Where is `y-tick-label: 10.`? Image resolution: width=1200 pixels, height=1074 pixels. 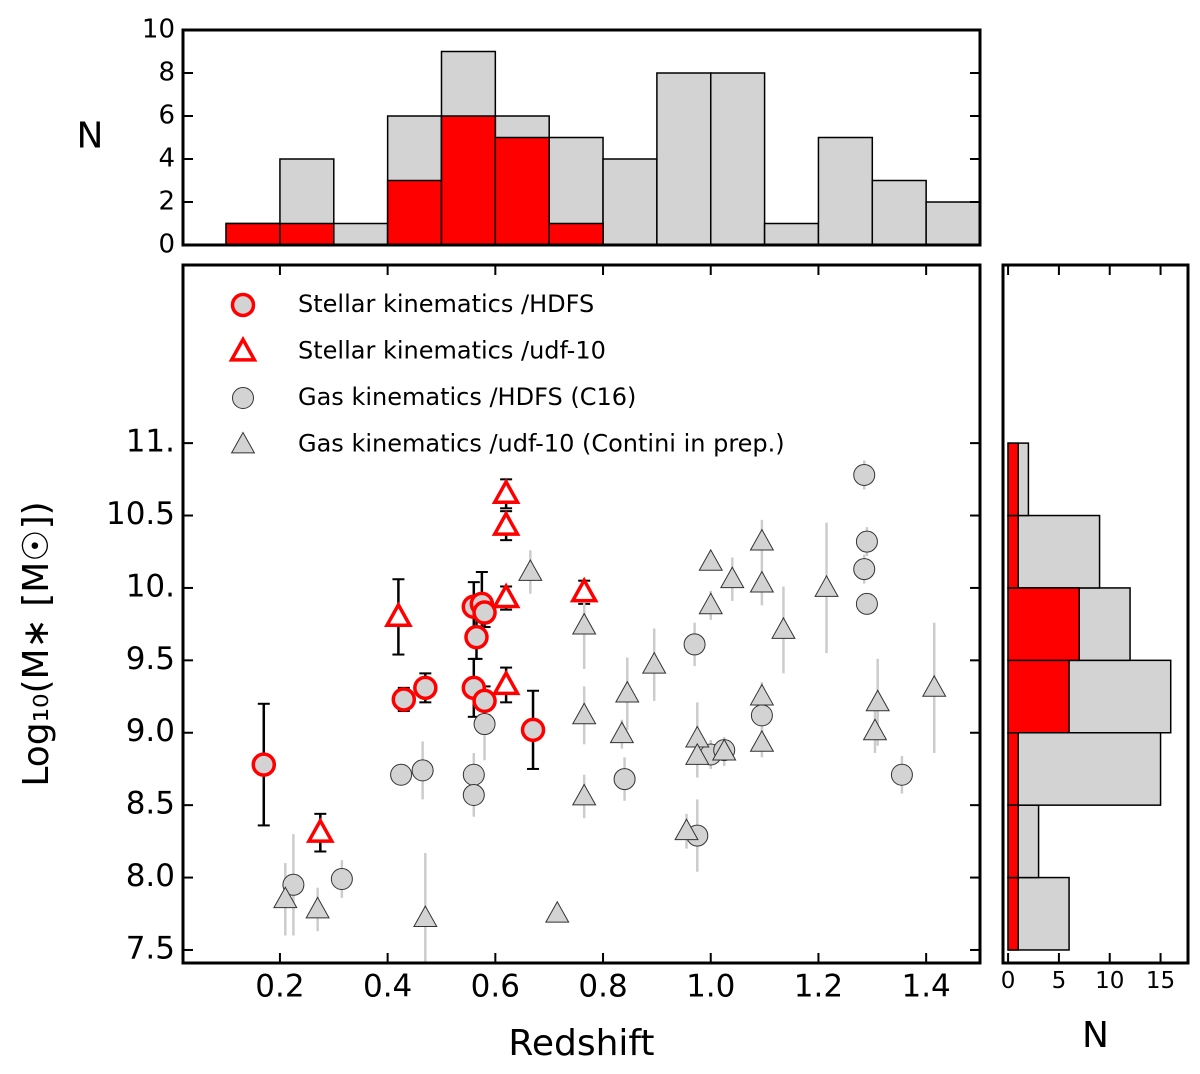 y-tick-label: 10. is located at coordinates (150, 586).